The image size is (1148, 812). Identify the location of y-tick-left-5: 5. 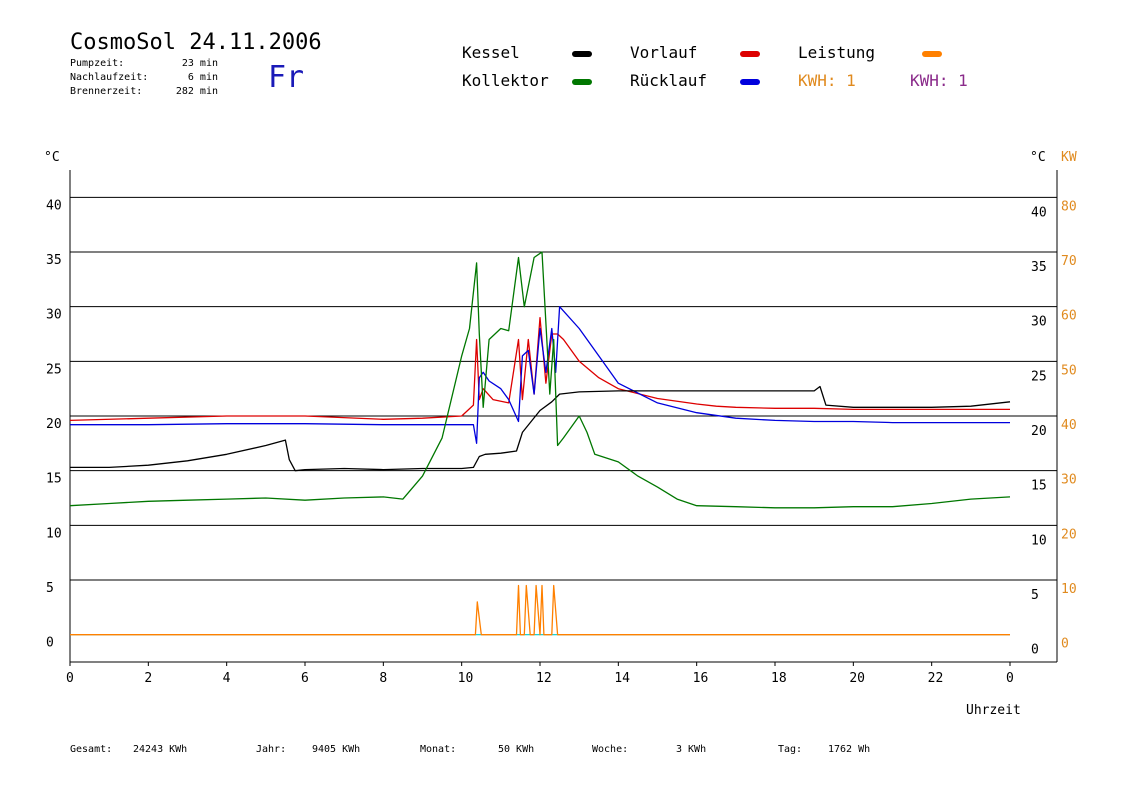
(50, 588).